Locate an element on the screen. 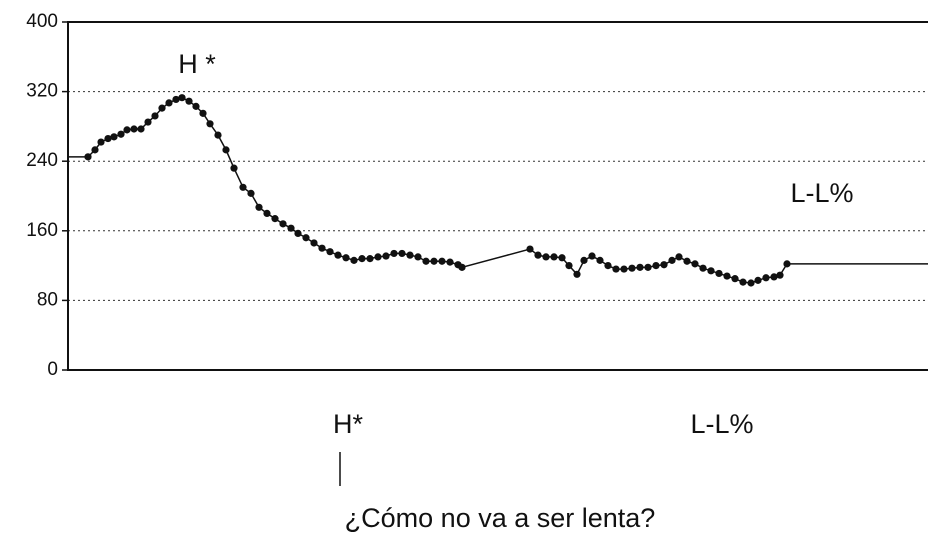  annotation: ¿Cómo no va a ser lenta? is located at coordinates (500, 518).